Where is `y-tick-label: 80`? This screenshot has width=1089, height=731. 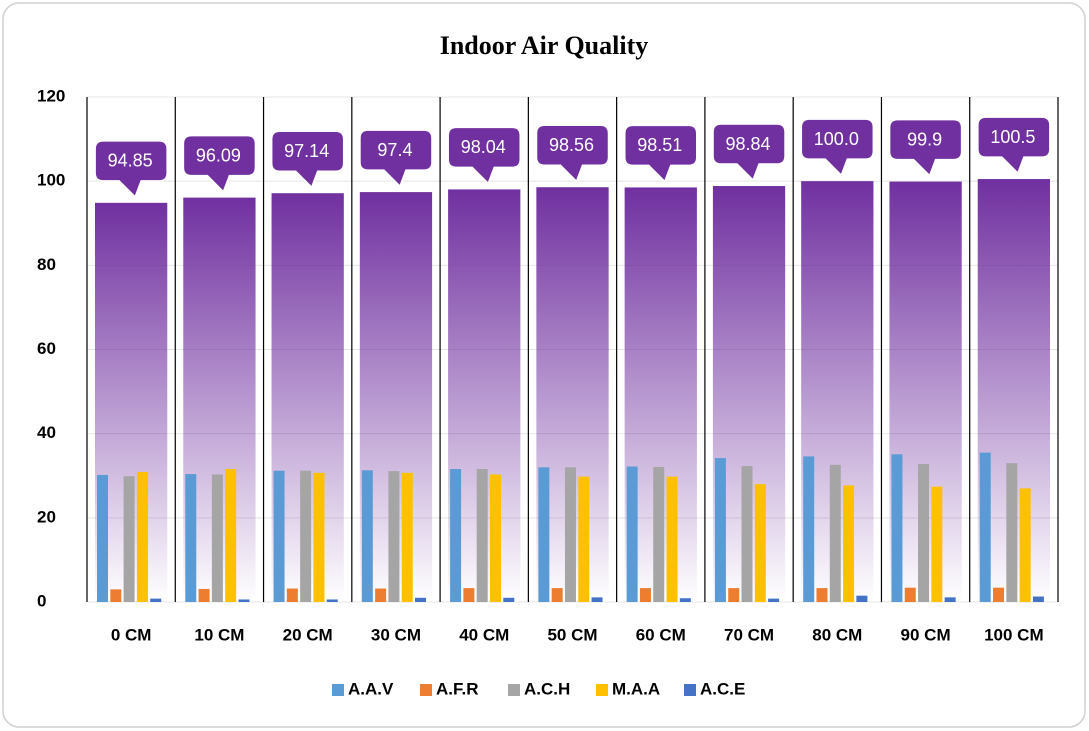 y-tick-label: 80 is located at coordinates (46, 264).